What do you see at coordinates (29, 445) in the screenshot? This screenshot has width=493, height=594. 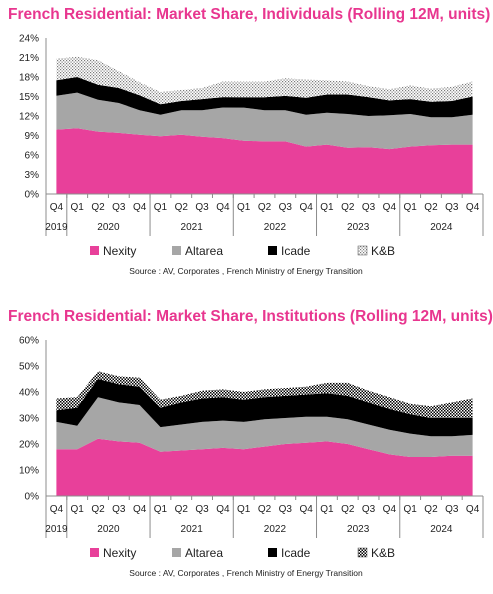 I see `y-tick-label: 20%` at bounding box center [29, 445].